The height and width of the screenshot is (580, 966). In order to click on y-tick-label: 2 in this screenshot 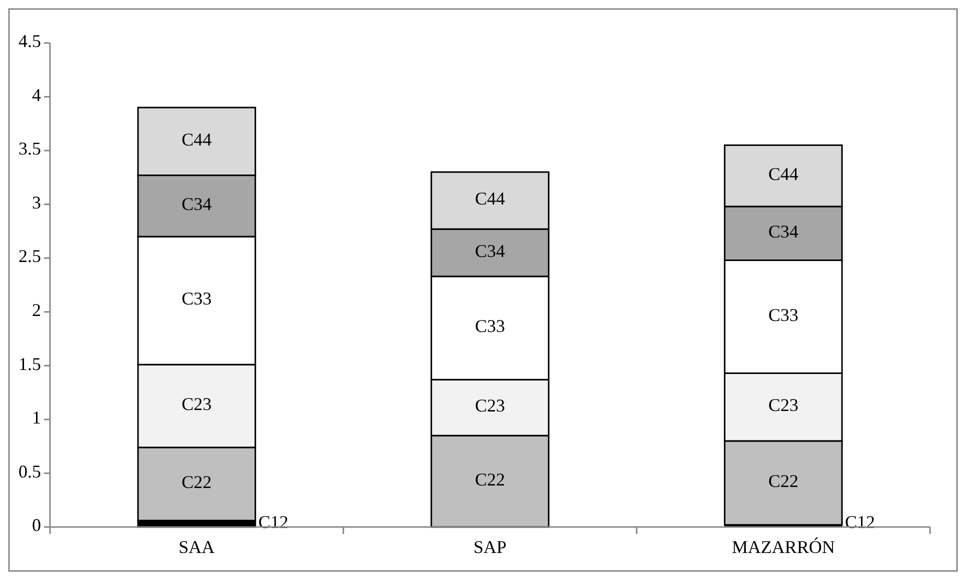, I will do `click(36, 310)`.